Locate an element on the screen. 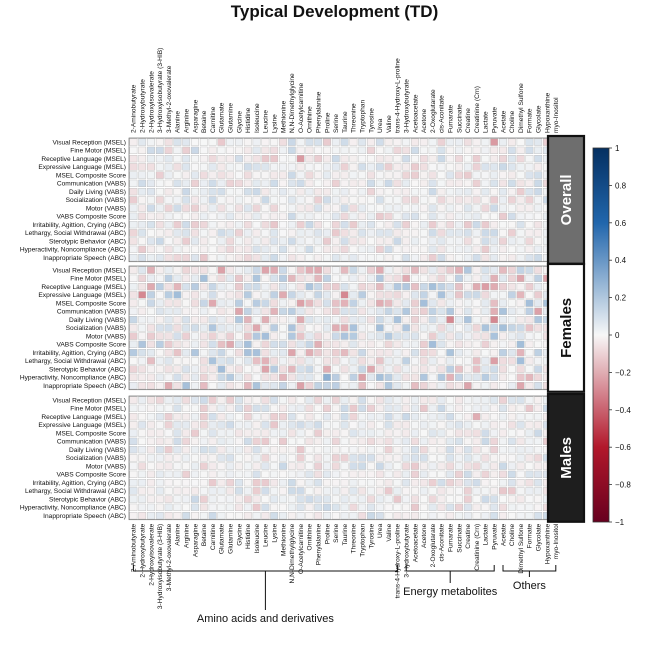 The width and height of the screenshot is (669, 653). x-tick-label-bottom: Serine is located at coordinates (336, 532).